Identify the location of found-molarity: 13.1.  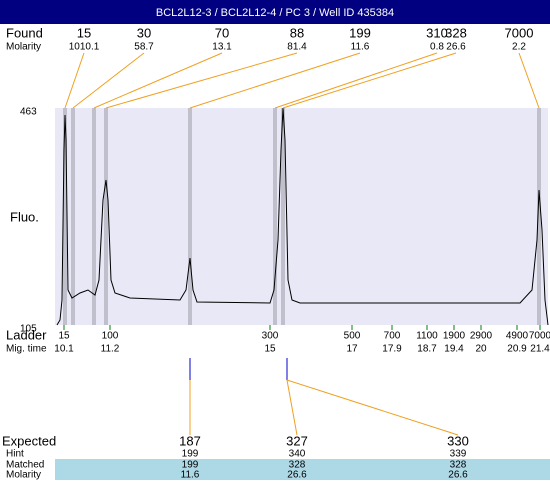
(222, 47).